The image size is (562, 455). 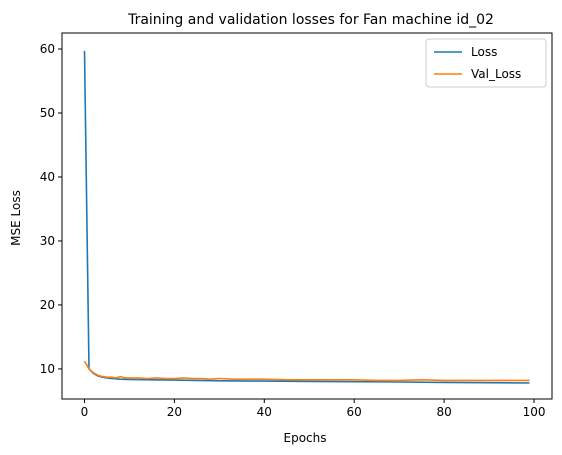 I want to click on x-tick-label-20: 20, so click(x=174, y=412).